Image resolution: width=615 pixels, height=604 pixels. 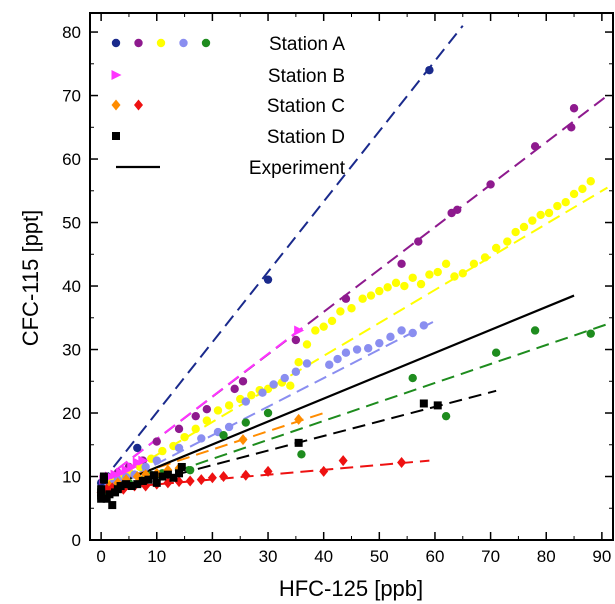 What do you see at coordinates (156, 556) in the screenshot?
I see `x-tick-label: 10` at bounding box center [156, 556].